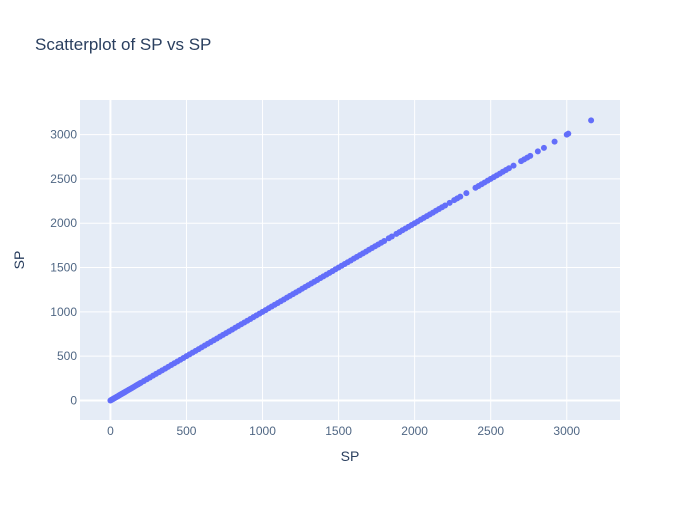 The height and width of the screenshot is (505, 700). I want to click on chart-title: Scatterplot of SP vs SP, so click(123, 44).